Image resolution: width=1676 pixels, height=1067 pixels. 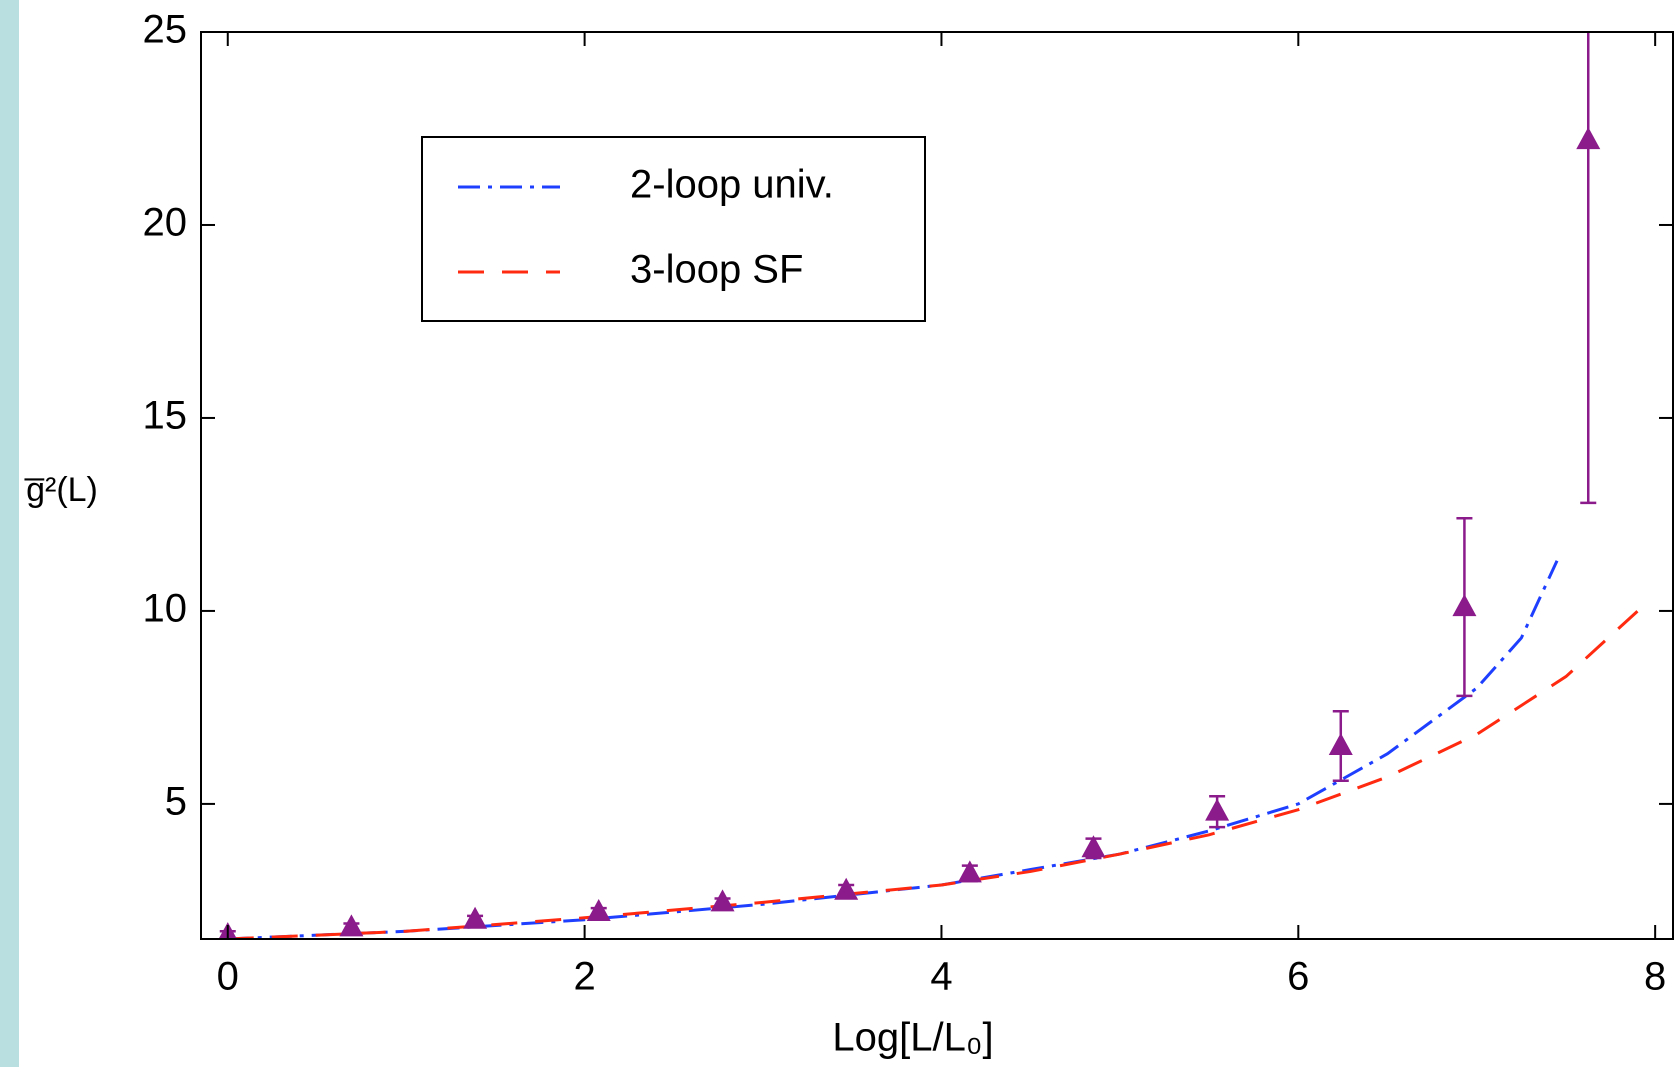 What do you see at coordinates (941, 977) in the screenshot?
I see `x-tick-label: 4` at bounding box center [941, 977].